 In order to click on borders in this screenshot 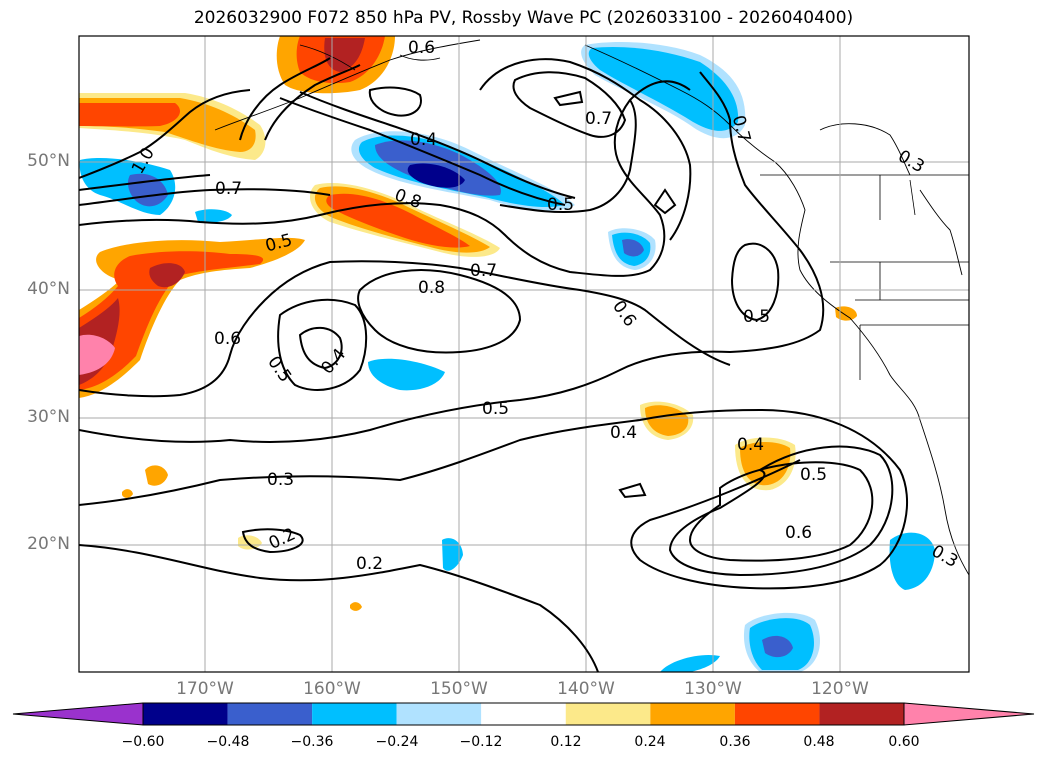, I will do `click(864, 277)`.